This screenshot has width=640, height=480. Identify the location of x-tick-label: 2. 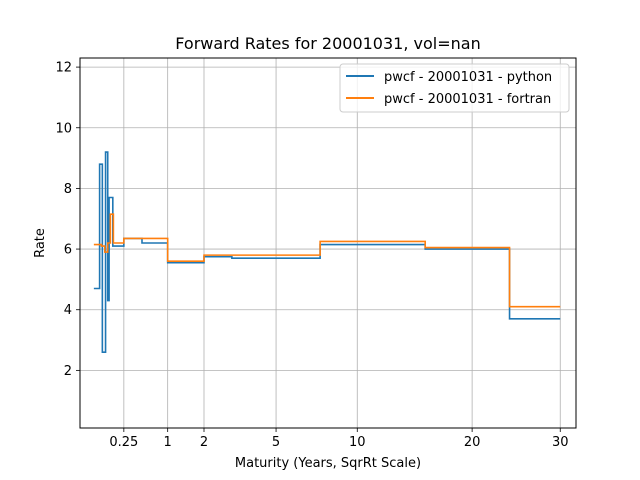
(204, 442).